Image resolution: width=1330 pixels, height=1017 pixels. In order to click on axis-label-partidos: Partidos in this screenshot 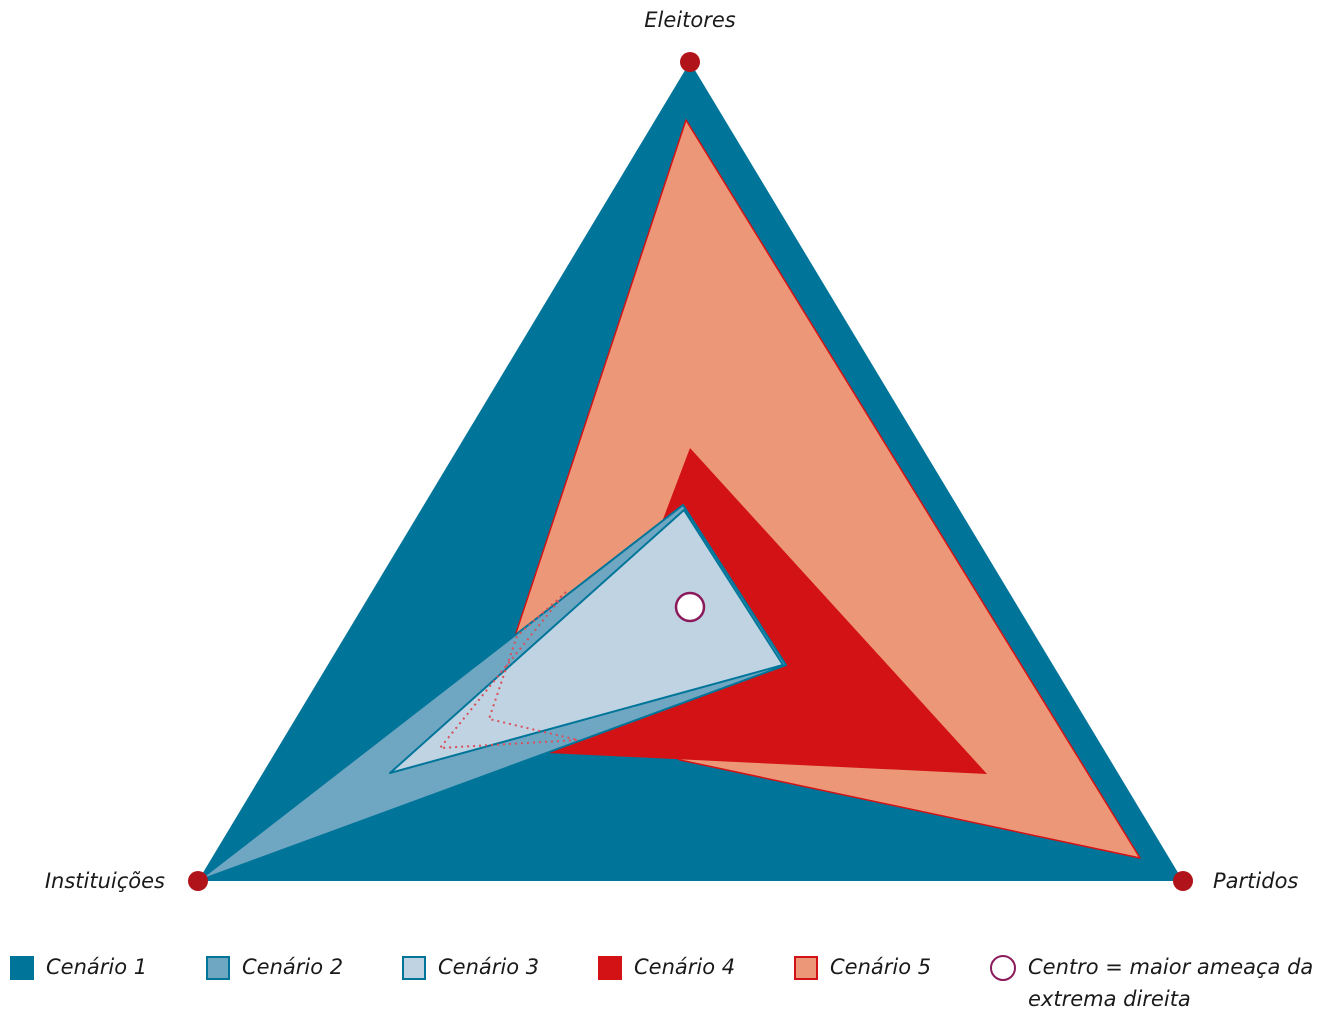, I will do `click(1256, 881)`.